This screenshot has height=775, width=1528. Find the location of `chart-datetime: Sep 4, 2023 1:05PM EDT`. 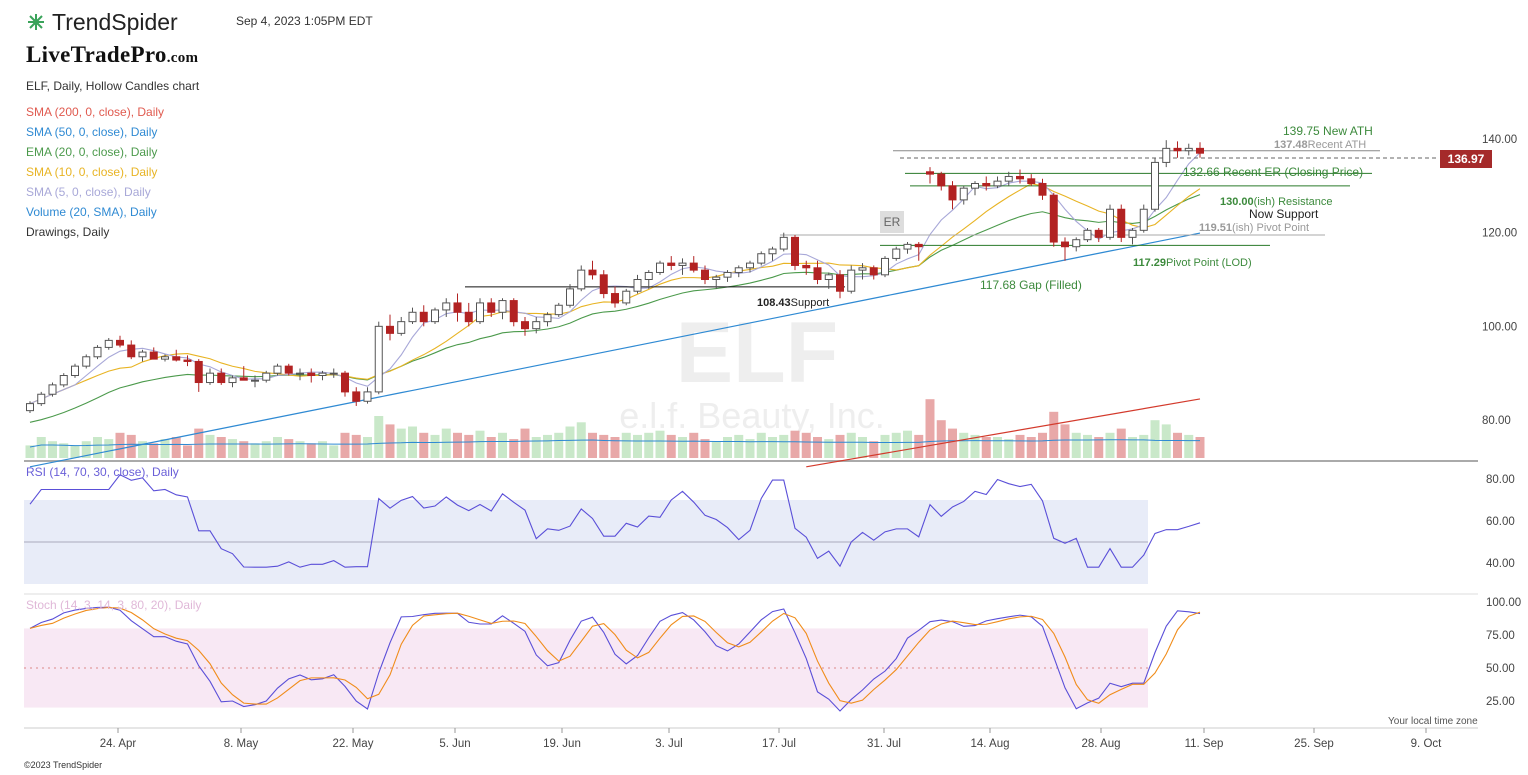

chart-datetime: Sep 4, 2023 1:05PM EDT is located at coordinates (304, 21).